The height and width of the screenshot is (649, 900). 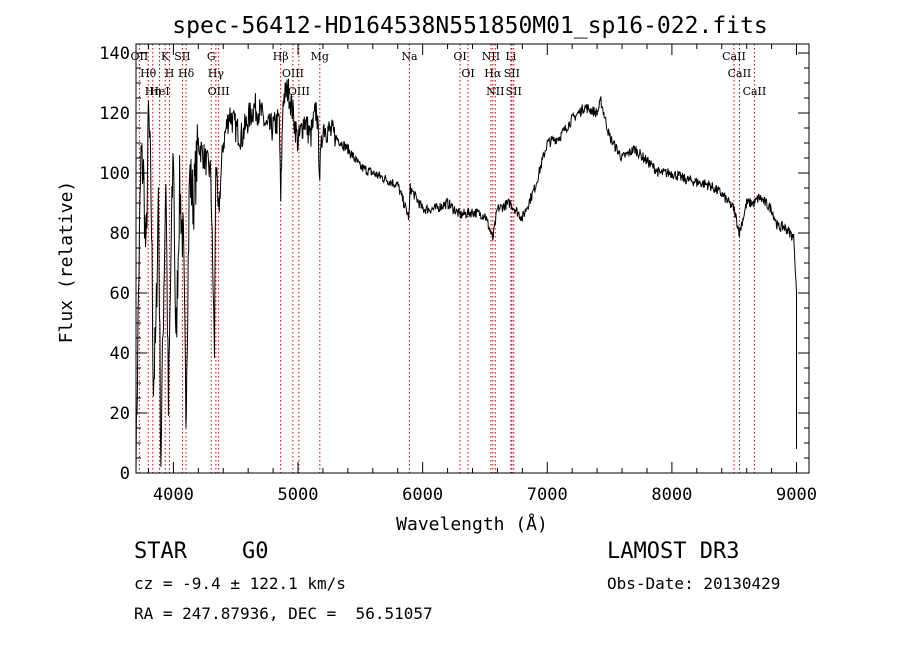 What do you see at coordinates (422, 495) in the screenshot?
I see `x-tick-label: 6000` at bounding box center [422, 495].